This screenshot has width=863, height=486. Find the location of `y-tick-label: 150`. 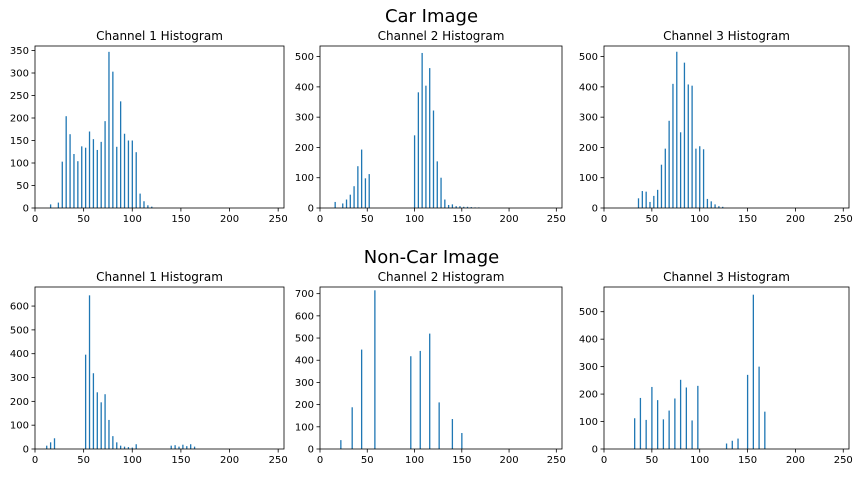

y-tick-label: 150 is located at coordinates (19, 141).